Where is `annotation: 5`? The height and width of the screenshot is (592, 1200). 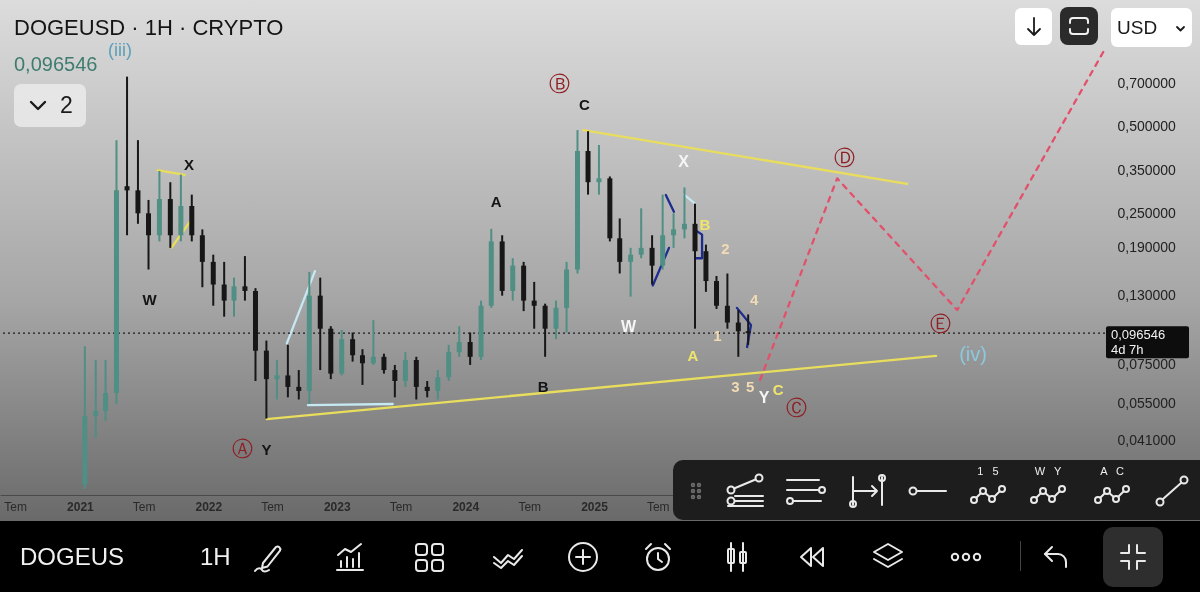 annotation: 5 is located at coordinates (750, 386).